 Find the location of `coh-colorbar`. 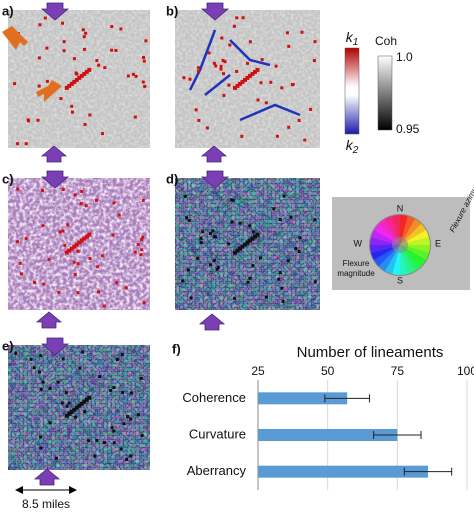

coh-colorbar is located at coordinates (385, 93).